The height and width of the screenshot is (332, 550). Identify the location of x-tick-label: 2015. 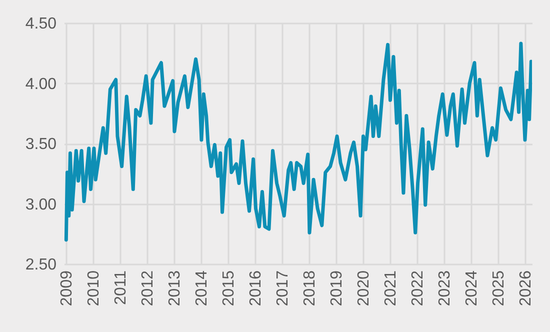
(229, 288).